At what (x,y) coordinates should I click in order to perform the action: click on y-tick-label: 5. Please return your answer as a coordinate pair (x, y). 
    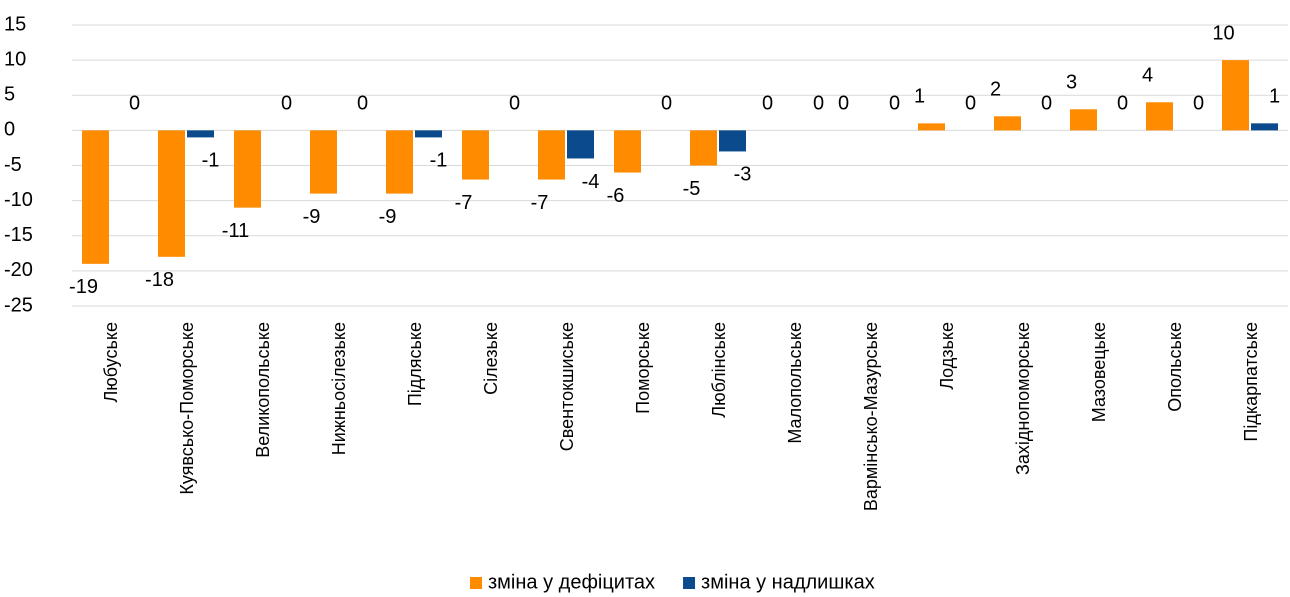
    Looking at the image, I should click on (9, 95).